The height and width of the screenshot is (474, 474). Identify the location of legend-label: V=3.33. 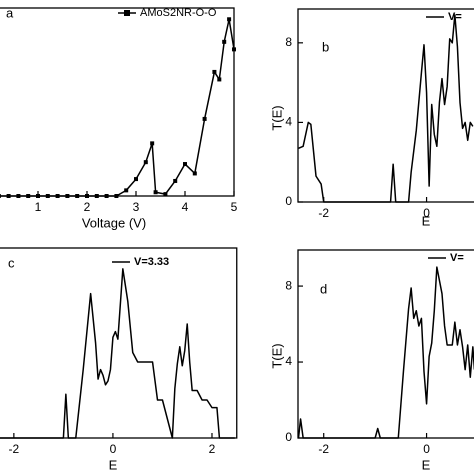
(151, 262).